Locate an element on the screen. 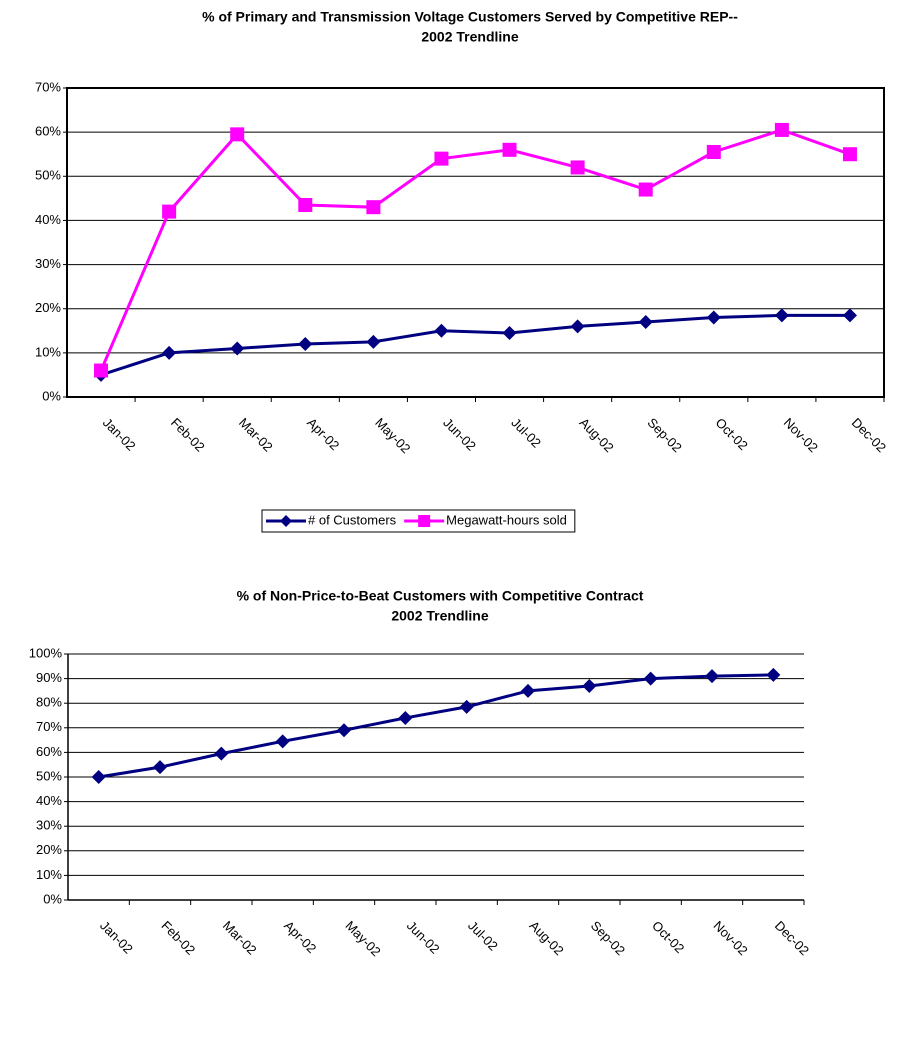 The width and height of the screenshot is (913, 1044). legend-label: Megawatt-hours sold is located at coordinates (506, 519).